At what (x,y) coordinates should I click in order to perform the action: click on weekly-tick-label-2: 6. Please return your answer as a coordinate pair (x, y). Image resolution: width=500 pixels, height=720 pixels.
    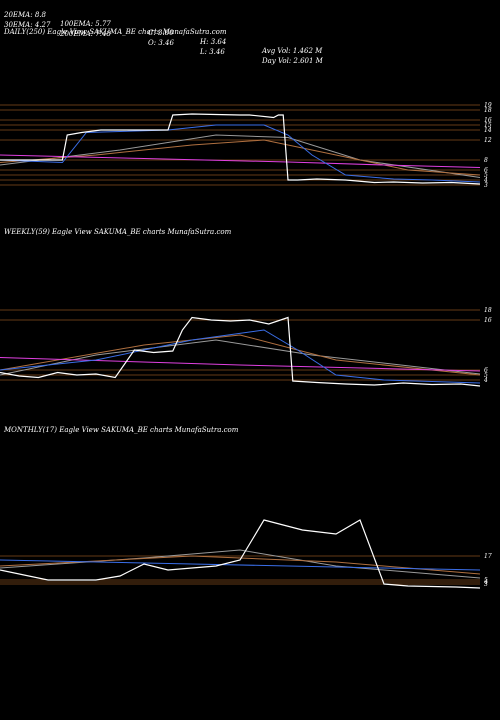
    Looking at the image, I should click on (486, 370).